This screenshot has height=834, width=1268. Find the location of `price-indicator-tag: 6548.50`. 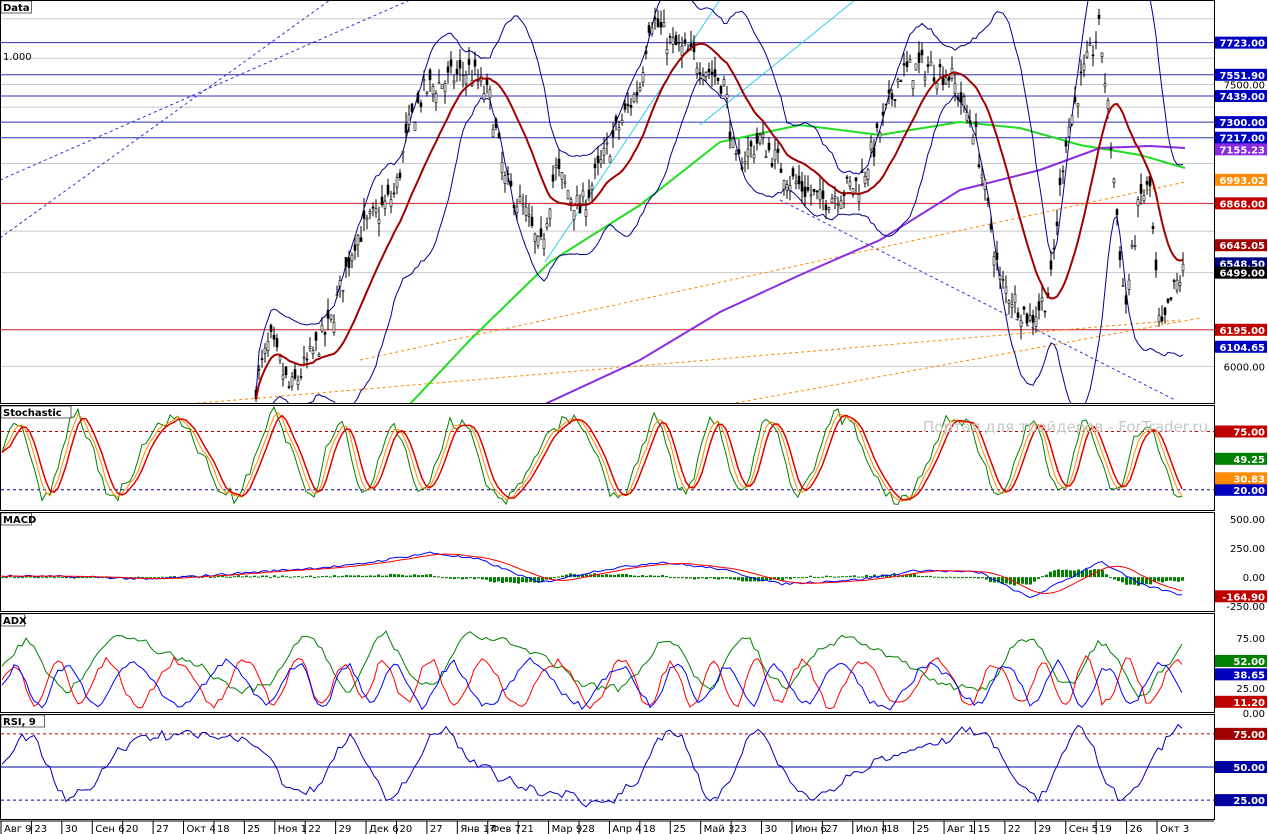

price-indicator-tag: 6548.50 is located at coordinates (1242, 264).